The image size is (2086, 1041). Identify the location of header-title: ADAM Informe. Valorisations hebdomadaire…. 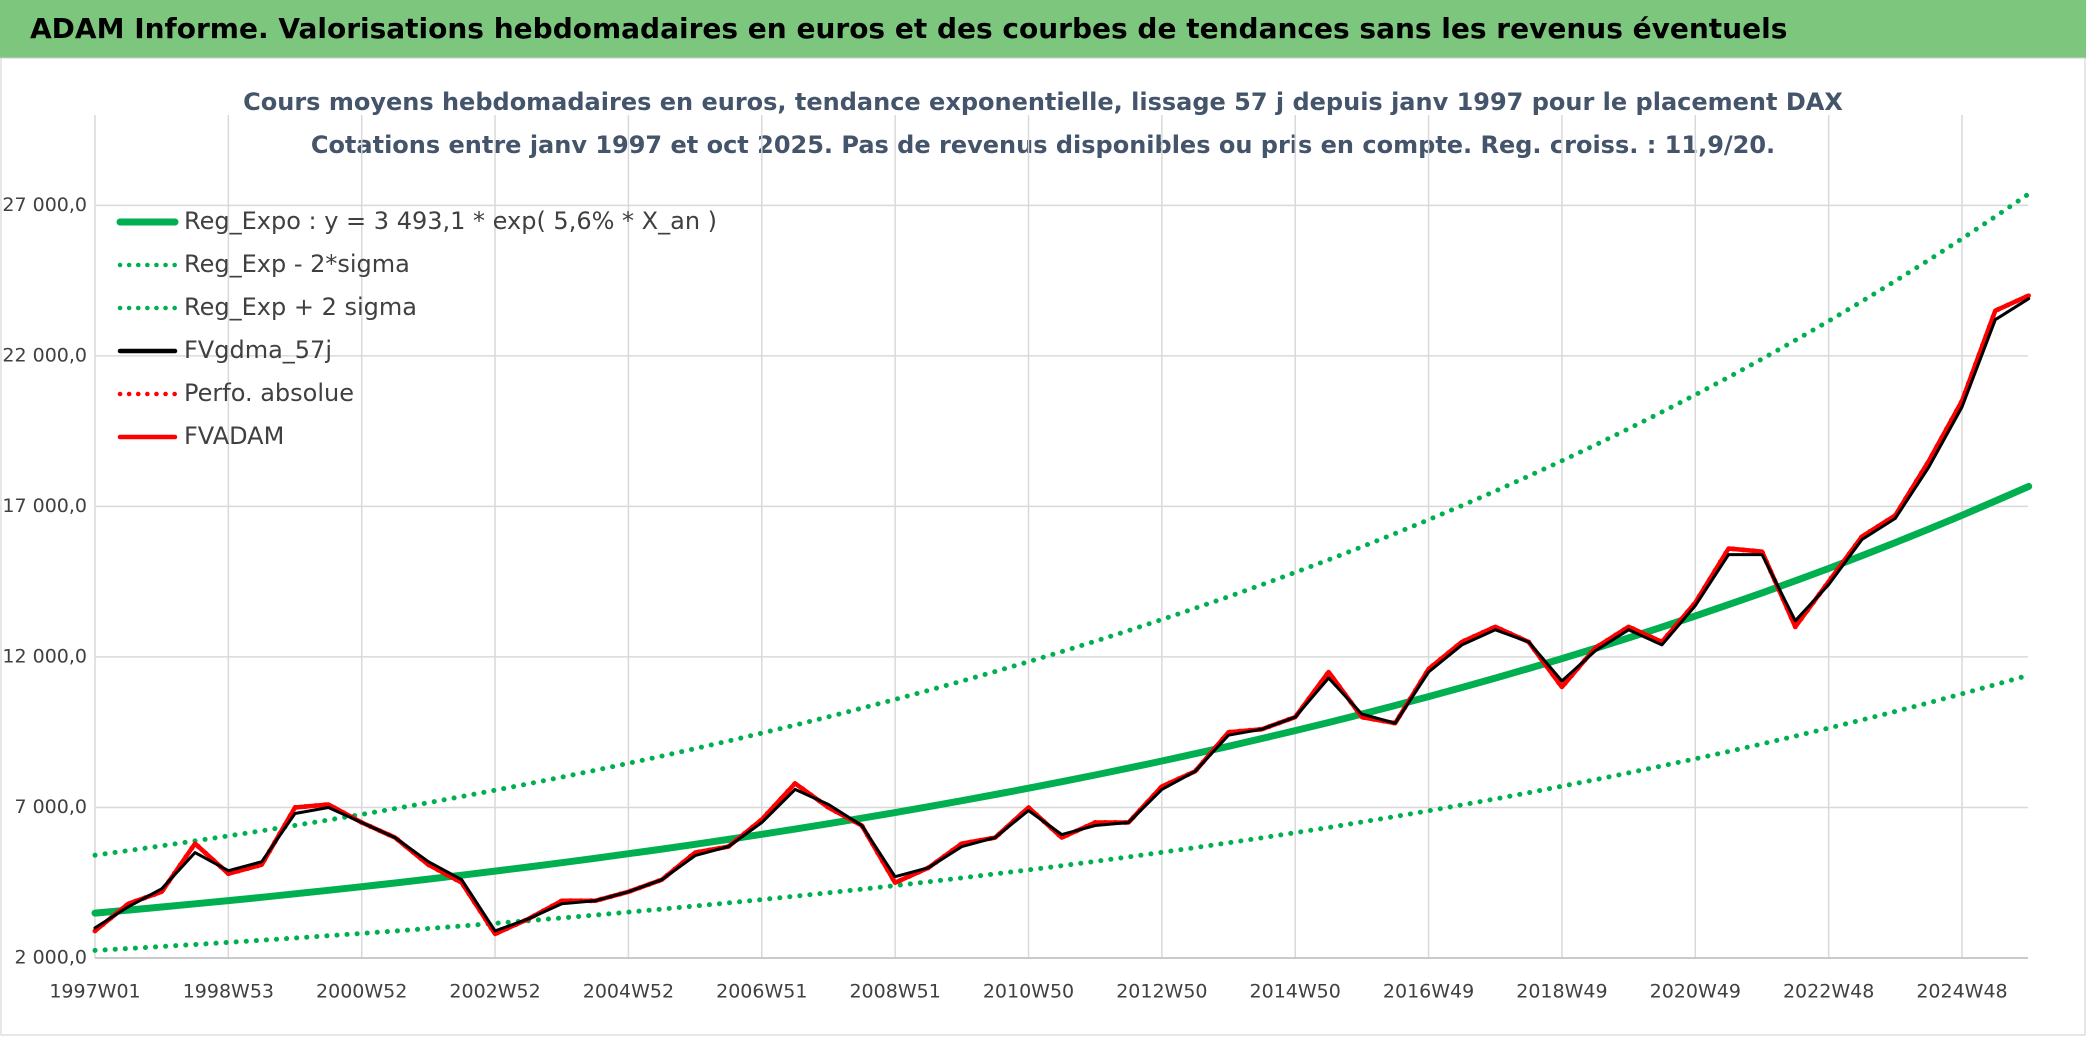
(908, 28).